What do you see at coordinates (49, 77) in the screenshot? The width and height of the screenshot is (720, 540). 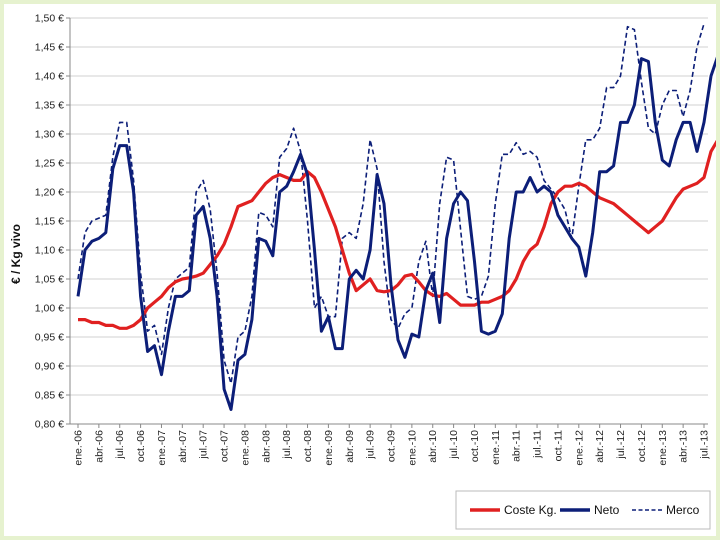 I see `y-tick-label: 1,40 €` at bounding box center [49, 77].